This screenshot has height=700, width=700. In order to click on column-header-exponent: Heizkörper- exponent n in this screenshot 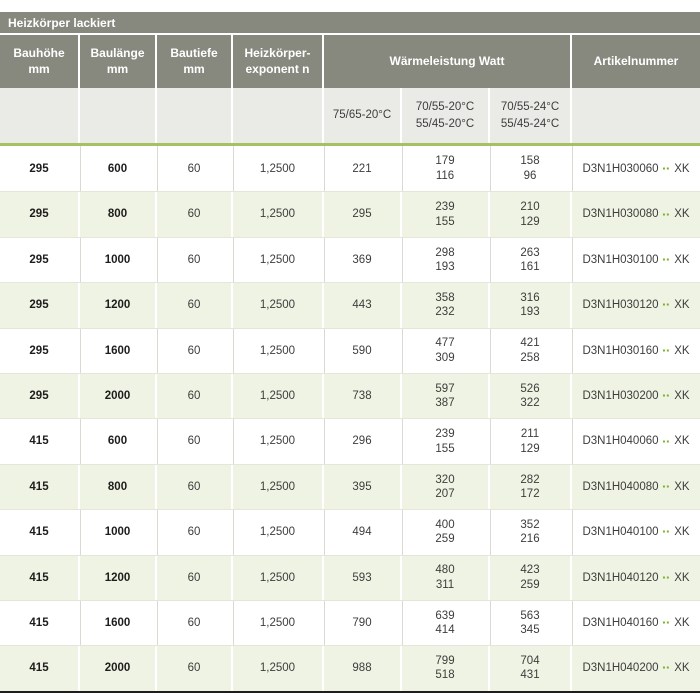, I will do `click(276, 61)`.